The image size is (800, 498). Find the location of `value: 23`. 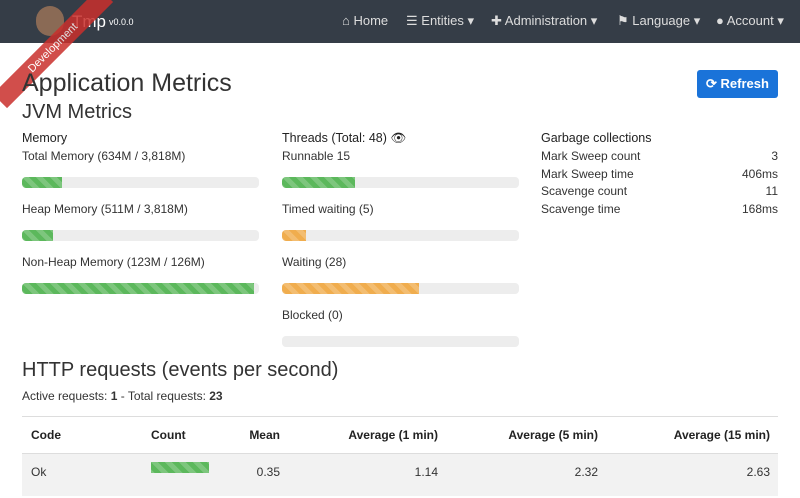

value: 23 is located at coordinates (216, 396).